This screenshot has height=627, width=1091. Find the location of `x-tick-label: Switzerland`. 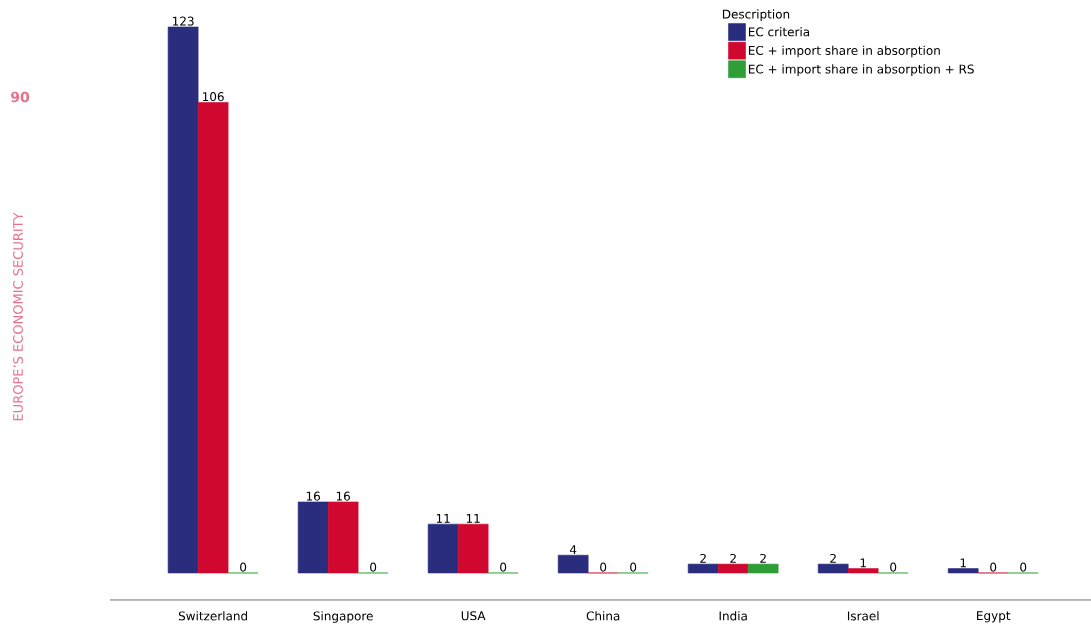

x-tick-label: Switzerland is located at coordinates (213, 616).